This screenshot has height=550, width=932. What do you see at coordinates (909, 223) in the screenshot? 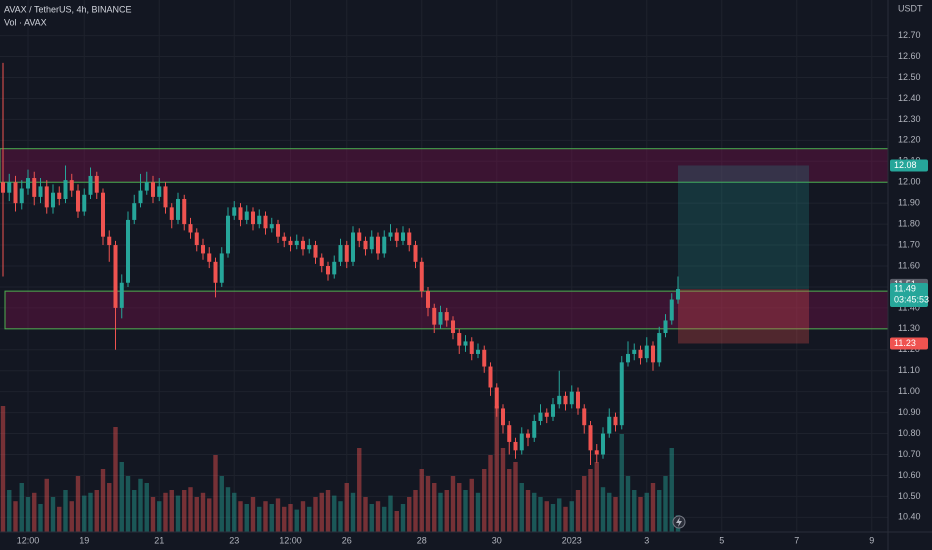
I see `y-tick-label: 11.80` at bounding box center [909, 223].